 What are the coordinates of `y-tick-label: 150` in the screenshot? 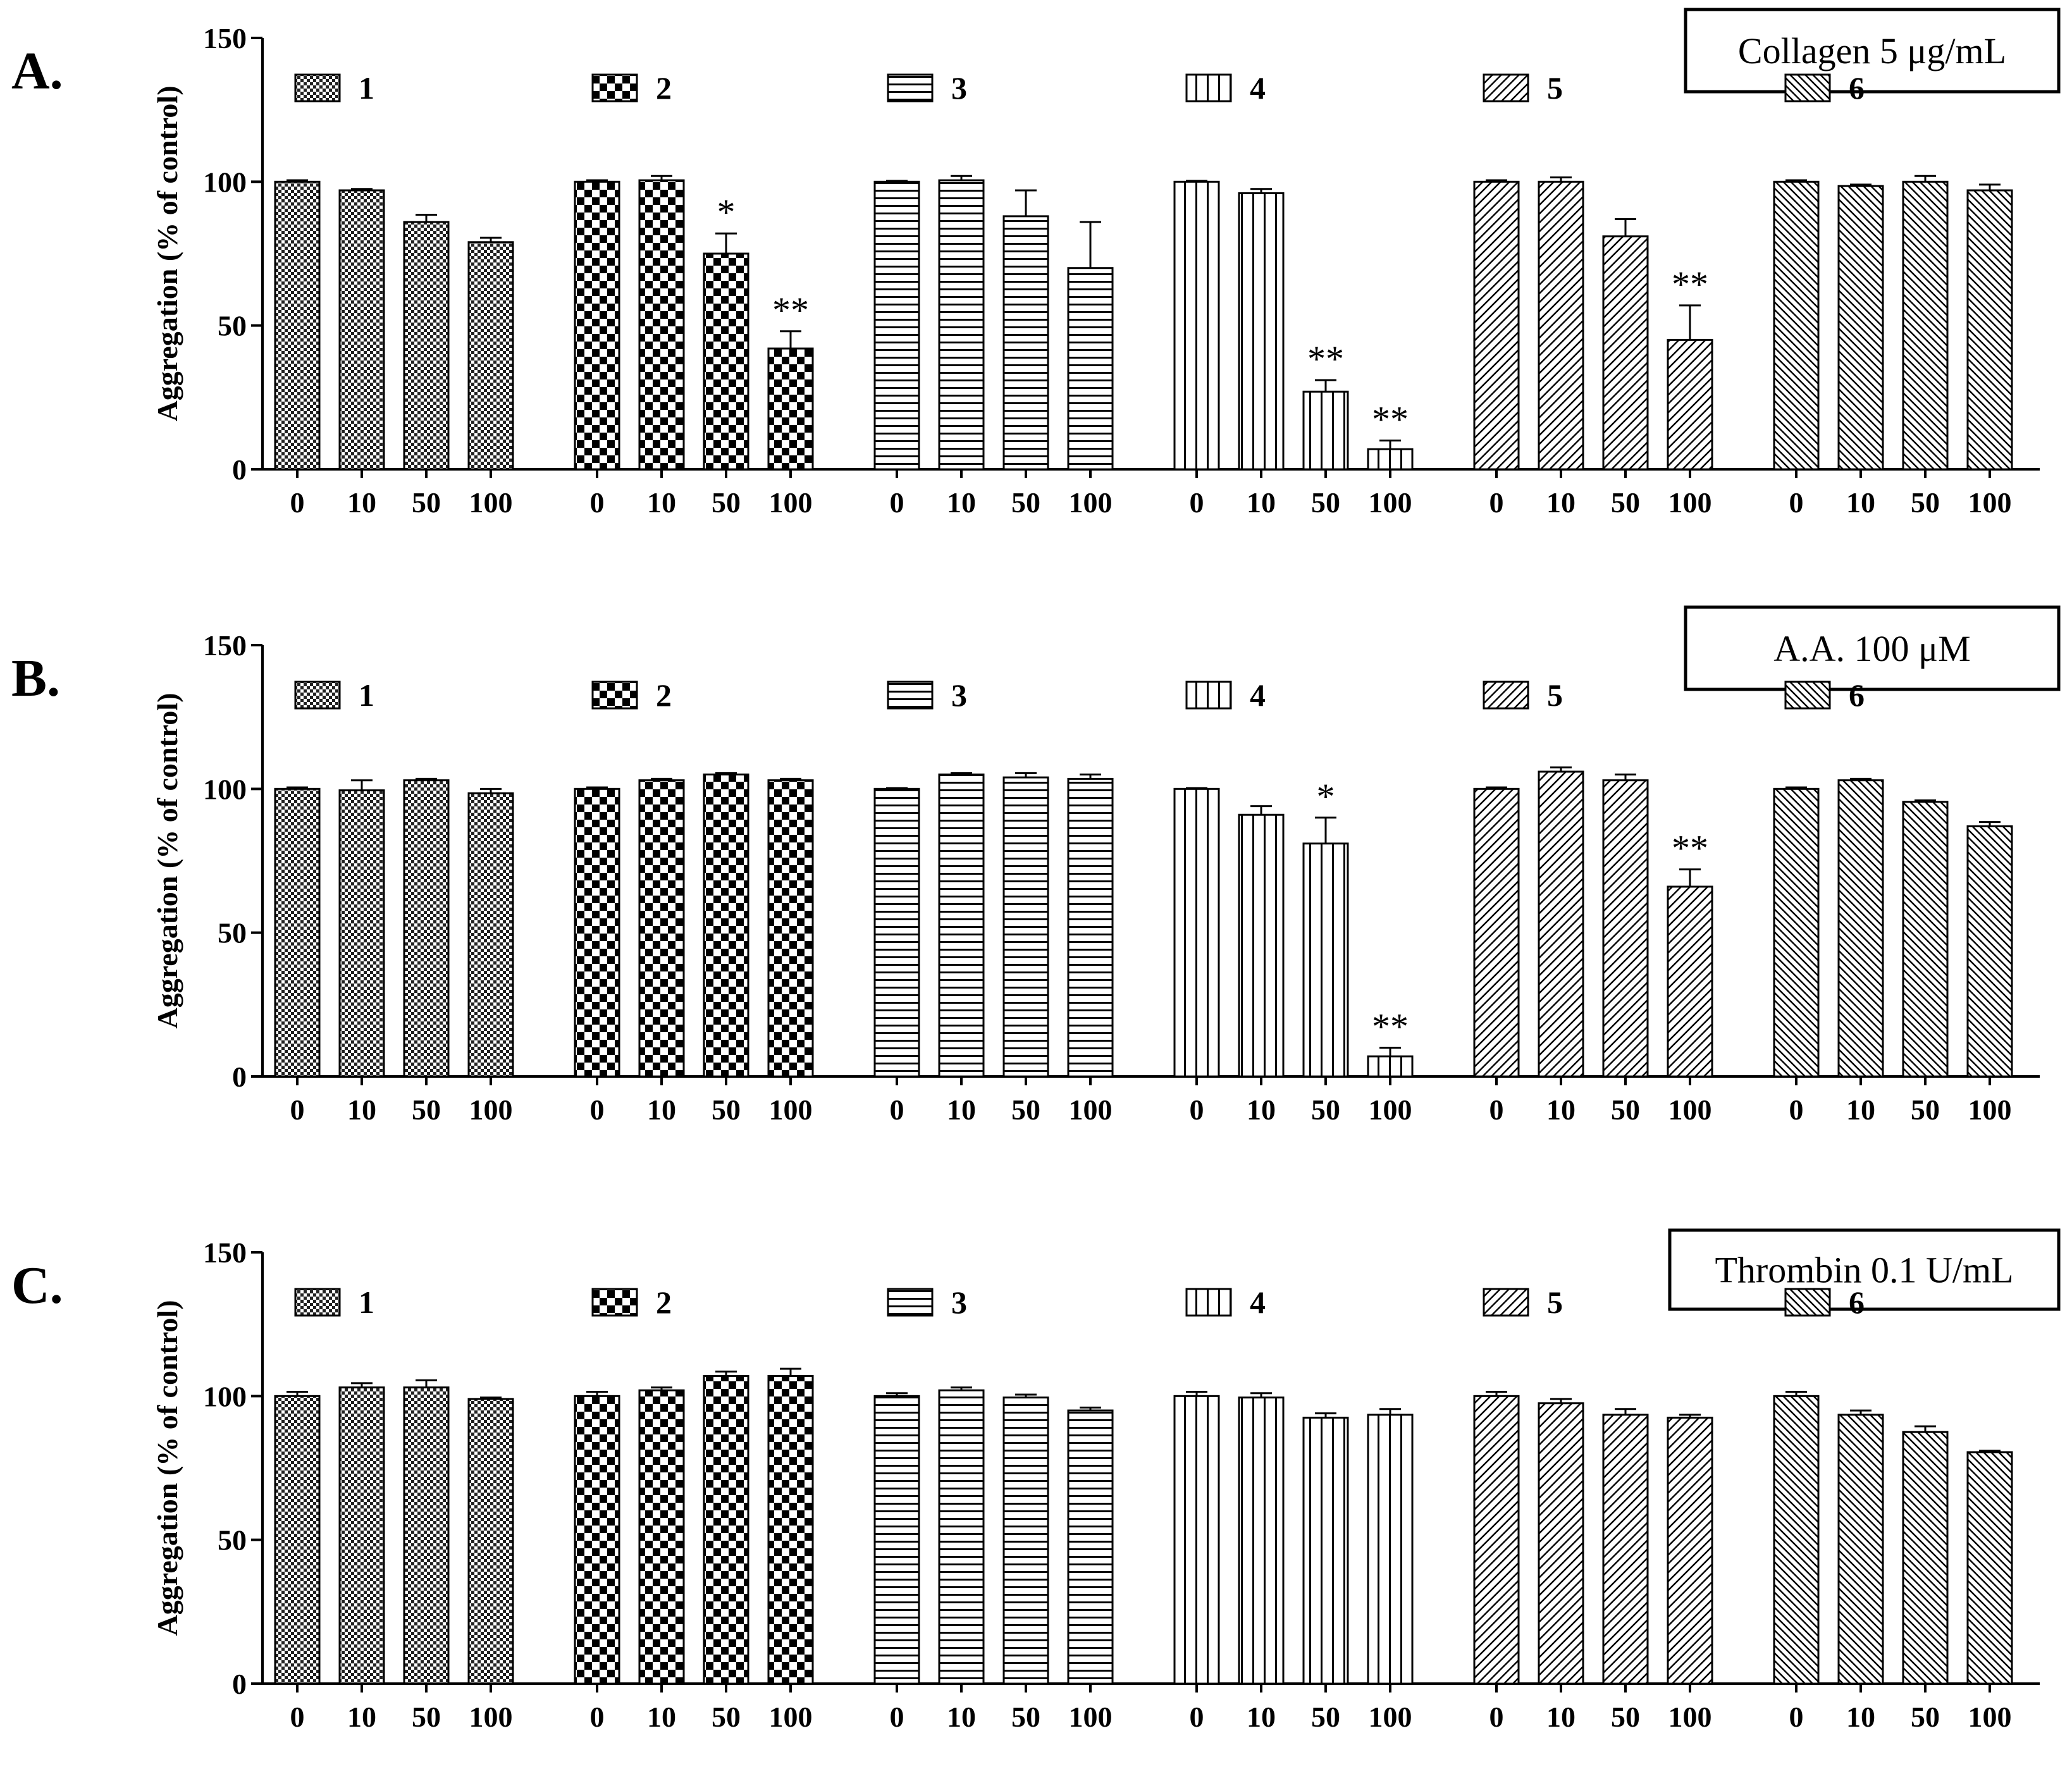 It's located at (225, 1252).